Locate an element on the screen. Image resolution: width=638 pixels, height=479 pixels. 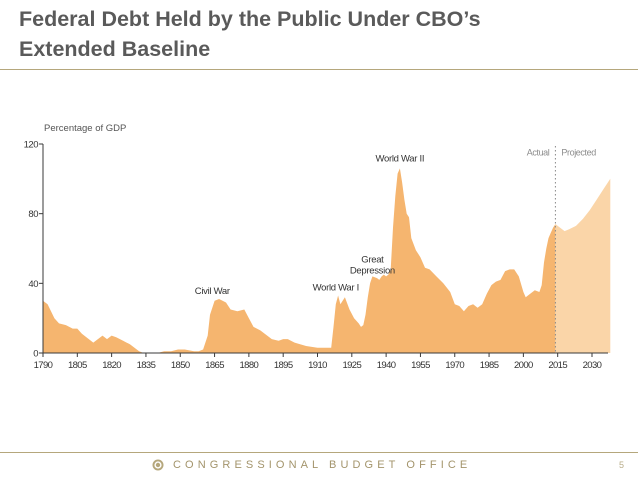
y-tick-label: 0 is located at coordinates (35, 354).